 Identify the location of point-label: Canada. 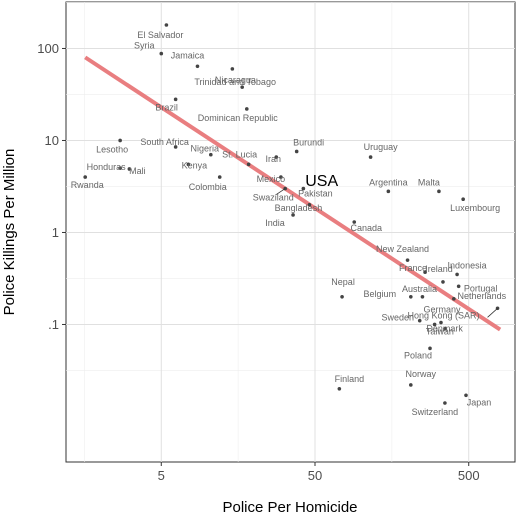
(366, 228).